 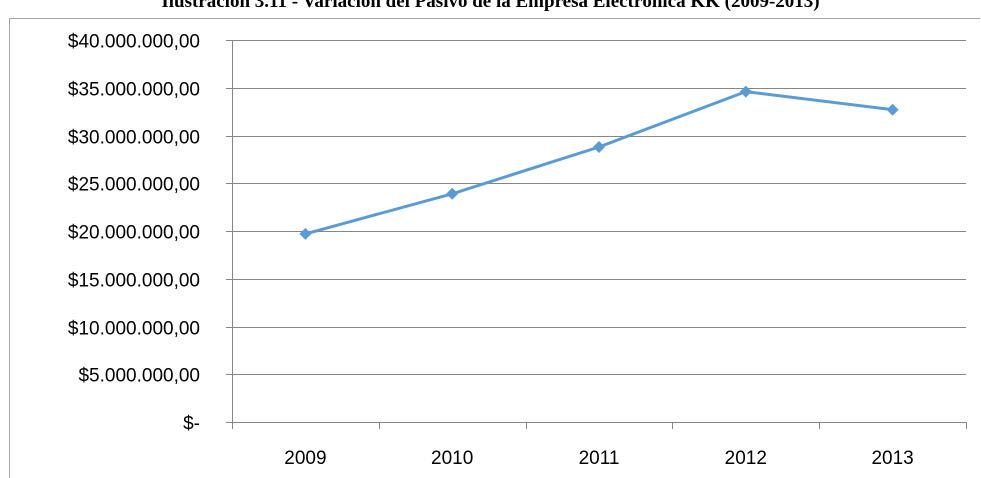 What do you see at coordinates (191, 424) in the screenshot?
I see `y-tick-label: $-` at bounding box center [191, 424].